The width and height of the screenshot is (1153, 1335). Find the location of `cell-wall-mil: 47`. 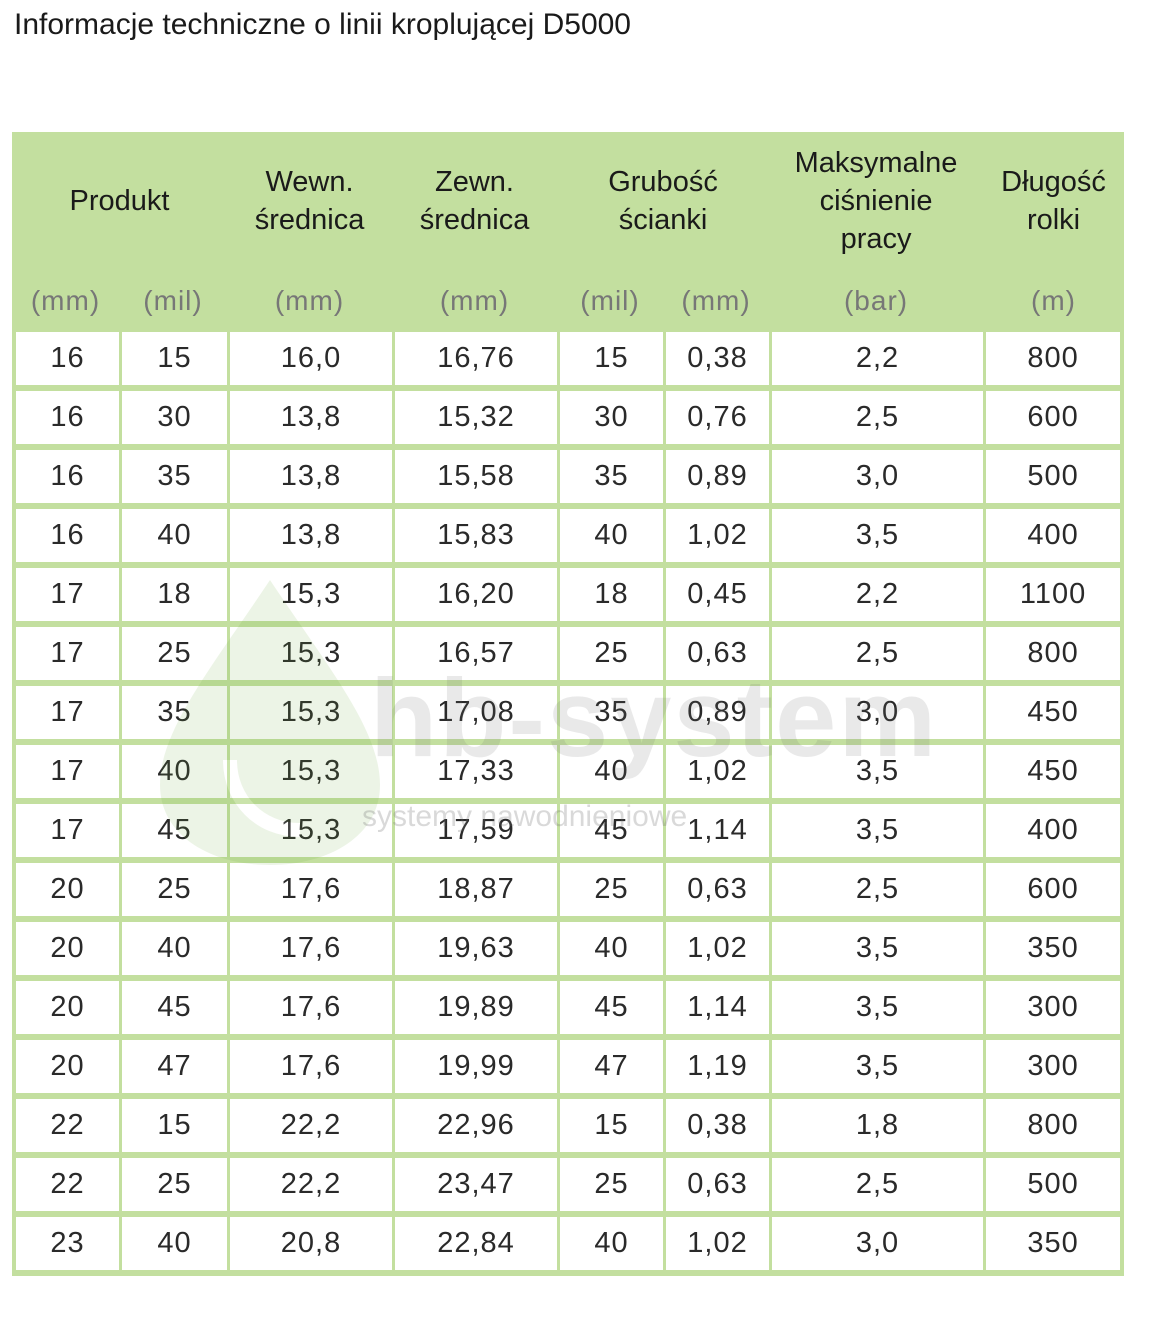

cell-wall-mil: 47 is located at coordinates (610, 1069).